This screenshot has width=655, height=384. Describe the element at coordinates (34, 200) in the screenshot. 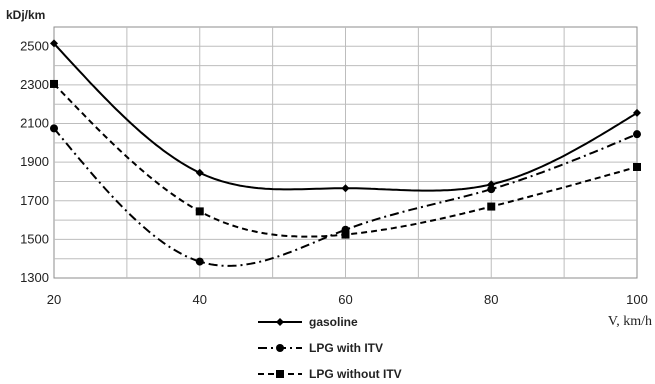

I see `y-tick-label: 1700` at that location.